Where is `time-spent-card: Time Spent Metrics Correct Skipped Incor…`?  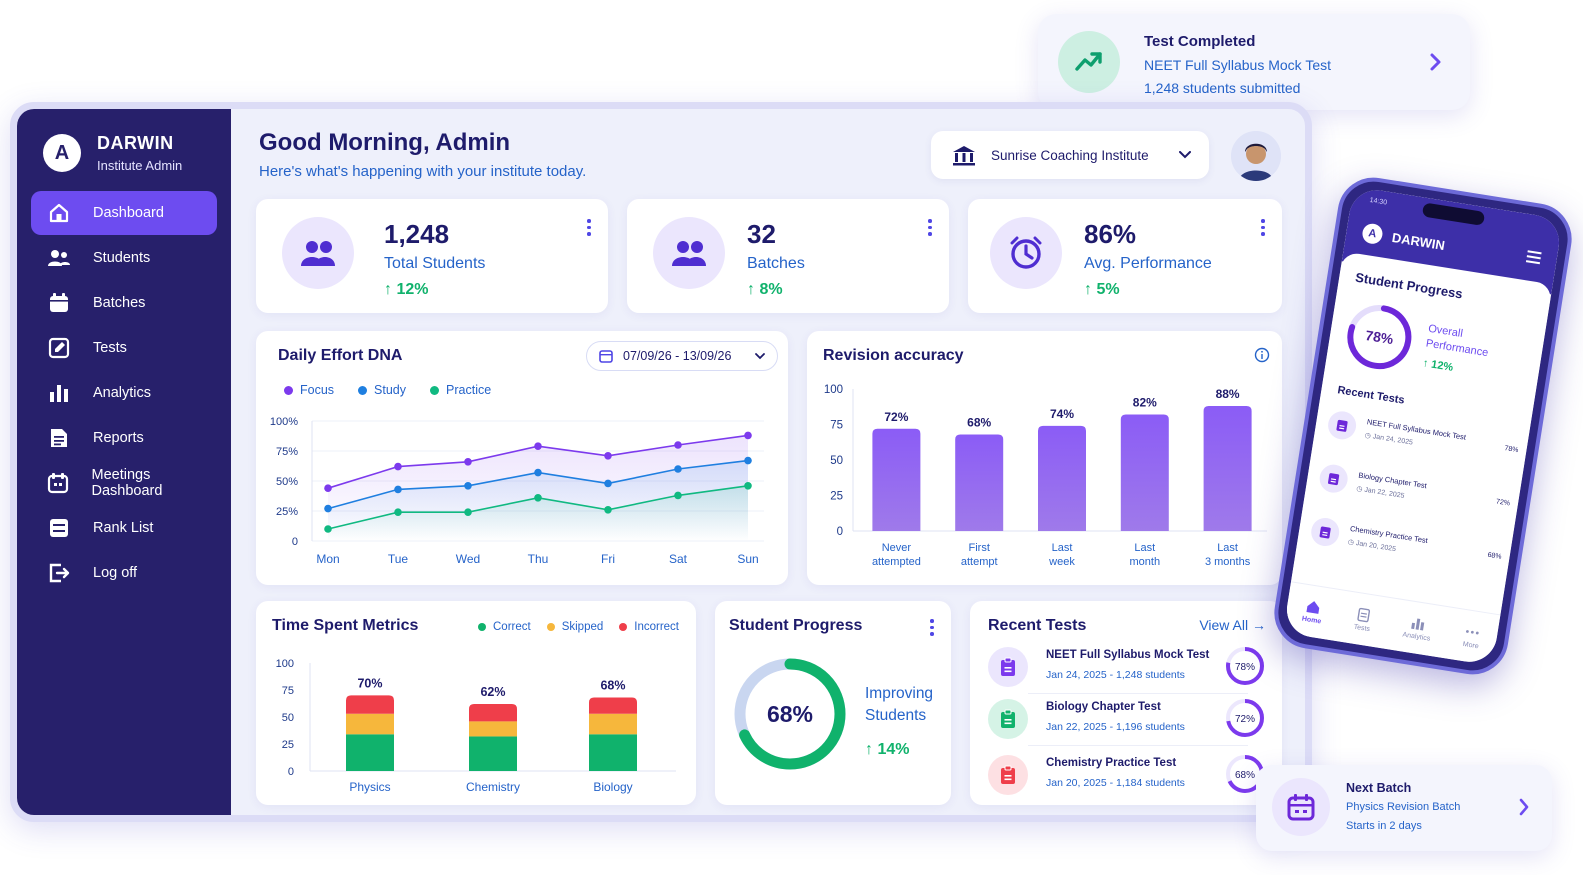
time-spent-card: Time Spent Metrics Correct Skipped Incor… is located at coordinates (476, 703).